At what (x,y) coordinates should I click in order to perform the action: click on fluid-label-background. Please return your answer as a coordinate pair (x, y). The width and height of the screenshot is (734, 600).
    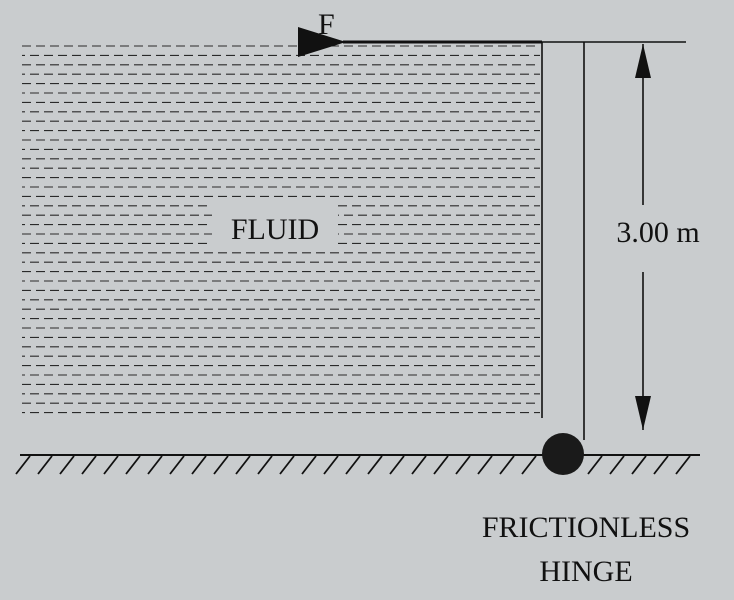
    Looking at the image, I should click on (275, 227).